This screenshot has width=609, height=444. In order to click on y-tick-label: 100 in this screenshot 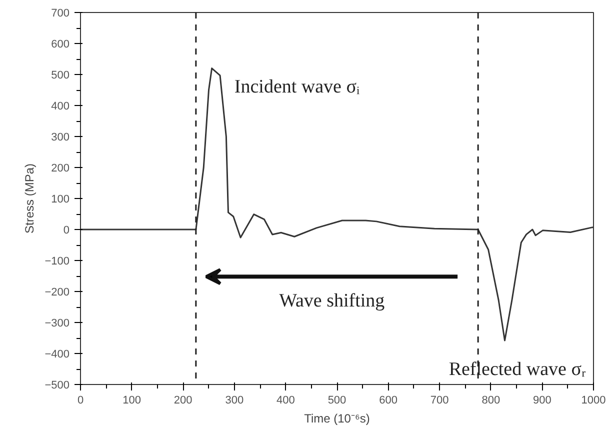, I will do `click(60, 200)`.